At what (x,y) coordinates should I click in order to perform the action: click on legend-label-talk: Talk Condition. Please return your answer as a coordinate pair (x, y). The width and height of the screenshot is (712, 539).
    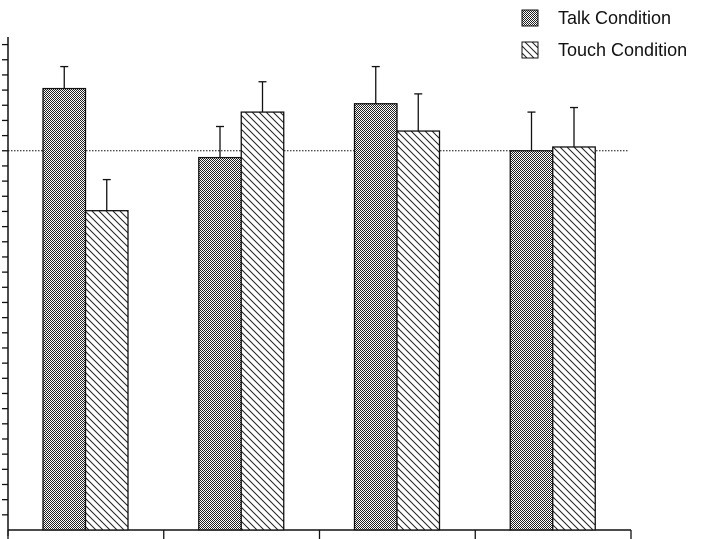
    Looking at the image, I should click on (614, 18).